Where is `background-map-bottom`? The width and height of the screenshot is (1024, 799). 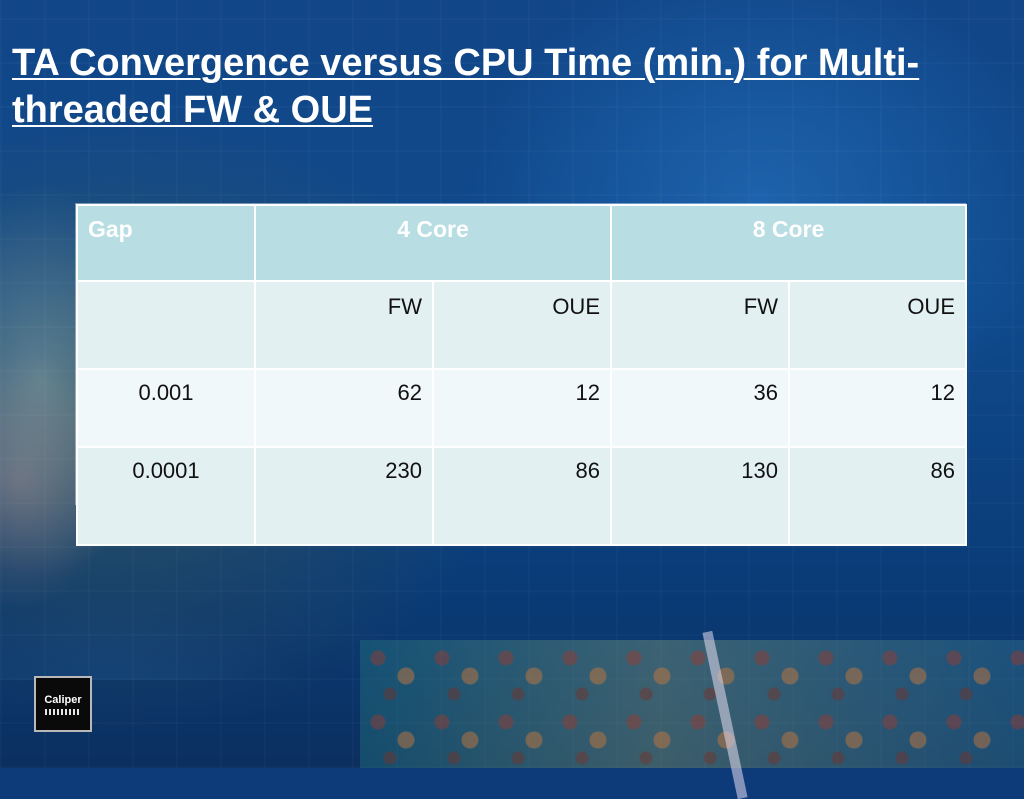 background-map-bottom is located at coordinates (692, 714).